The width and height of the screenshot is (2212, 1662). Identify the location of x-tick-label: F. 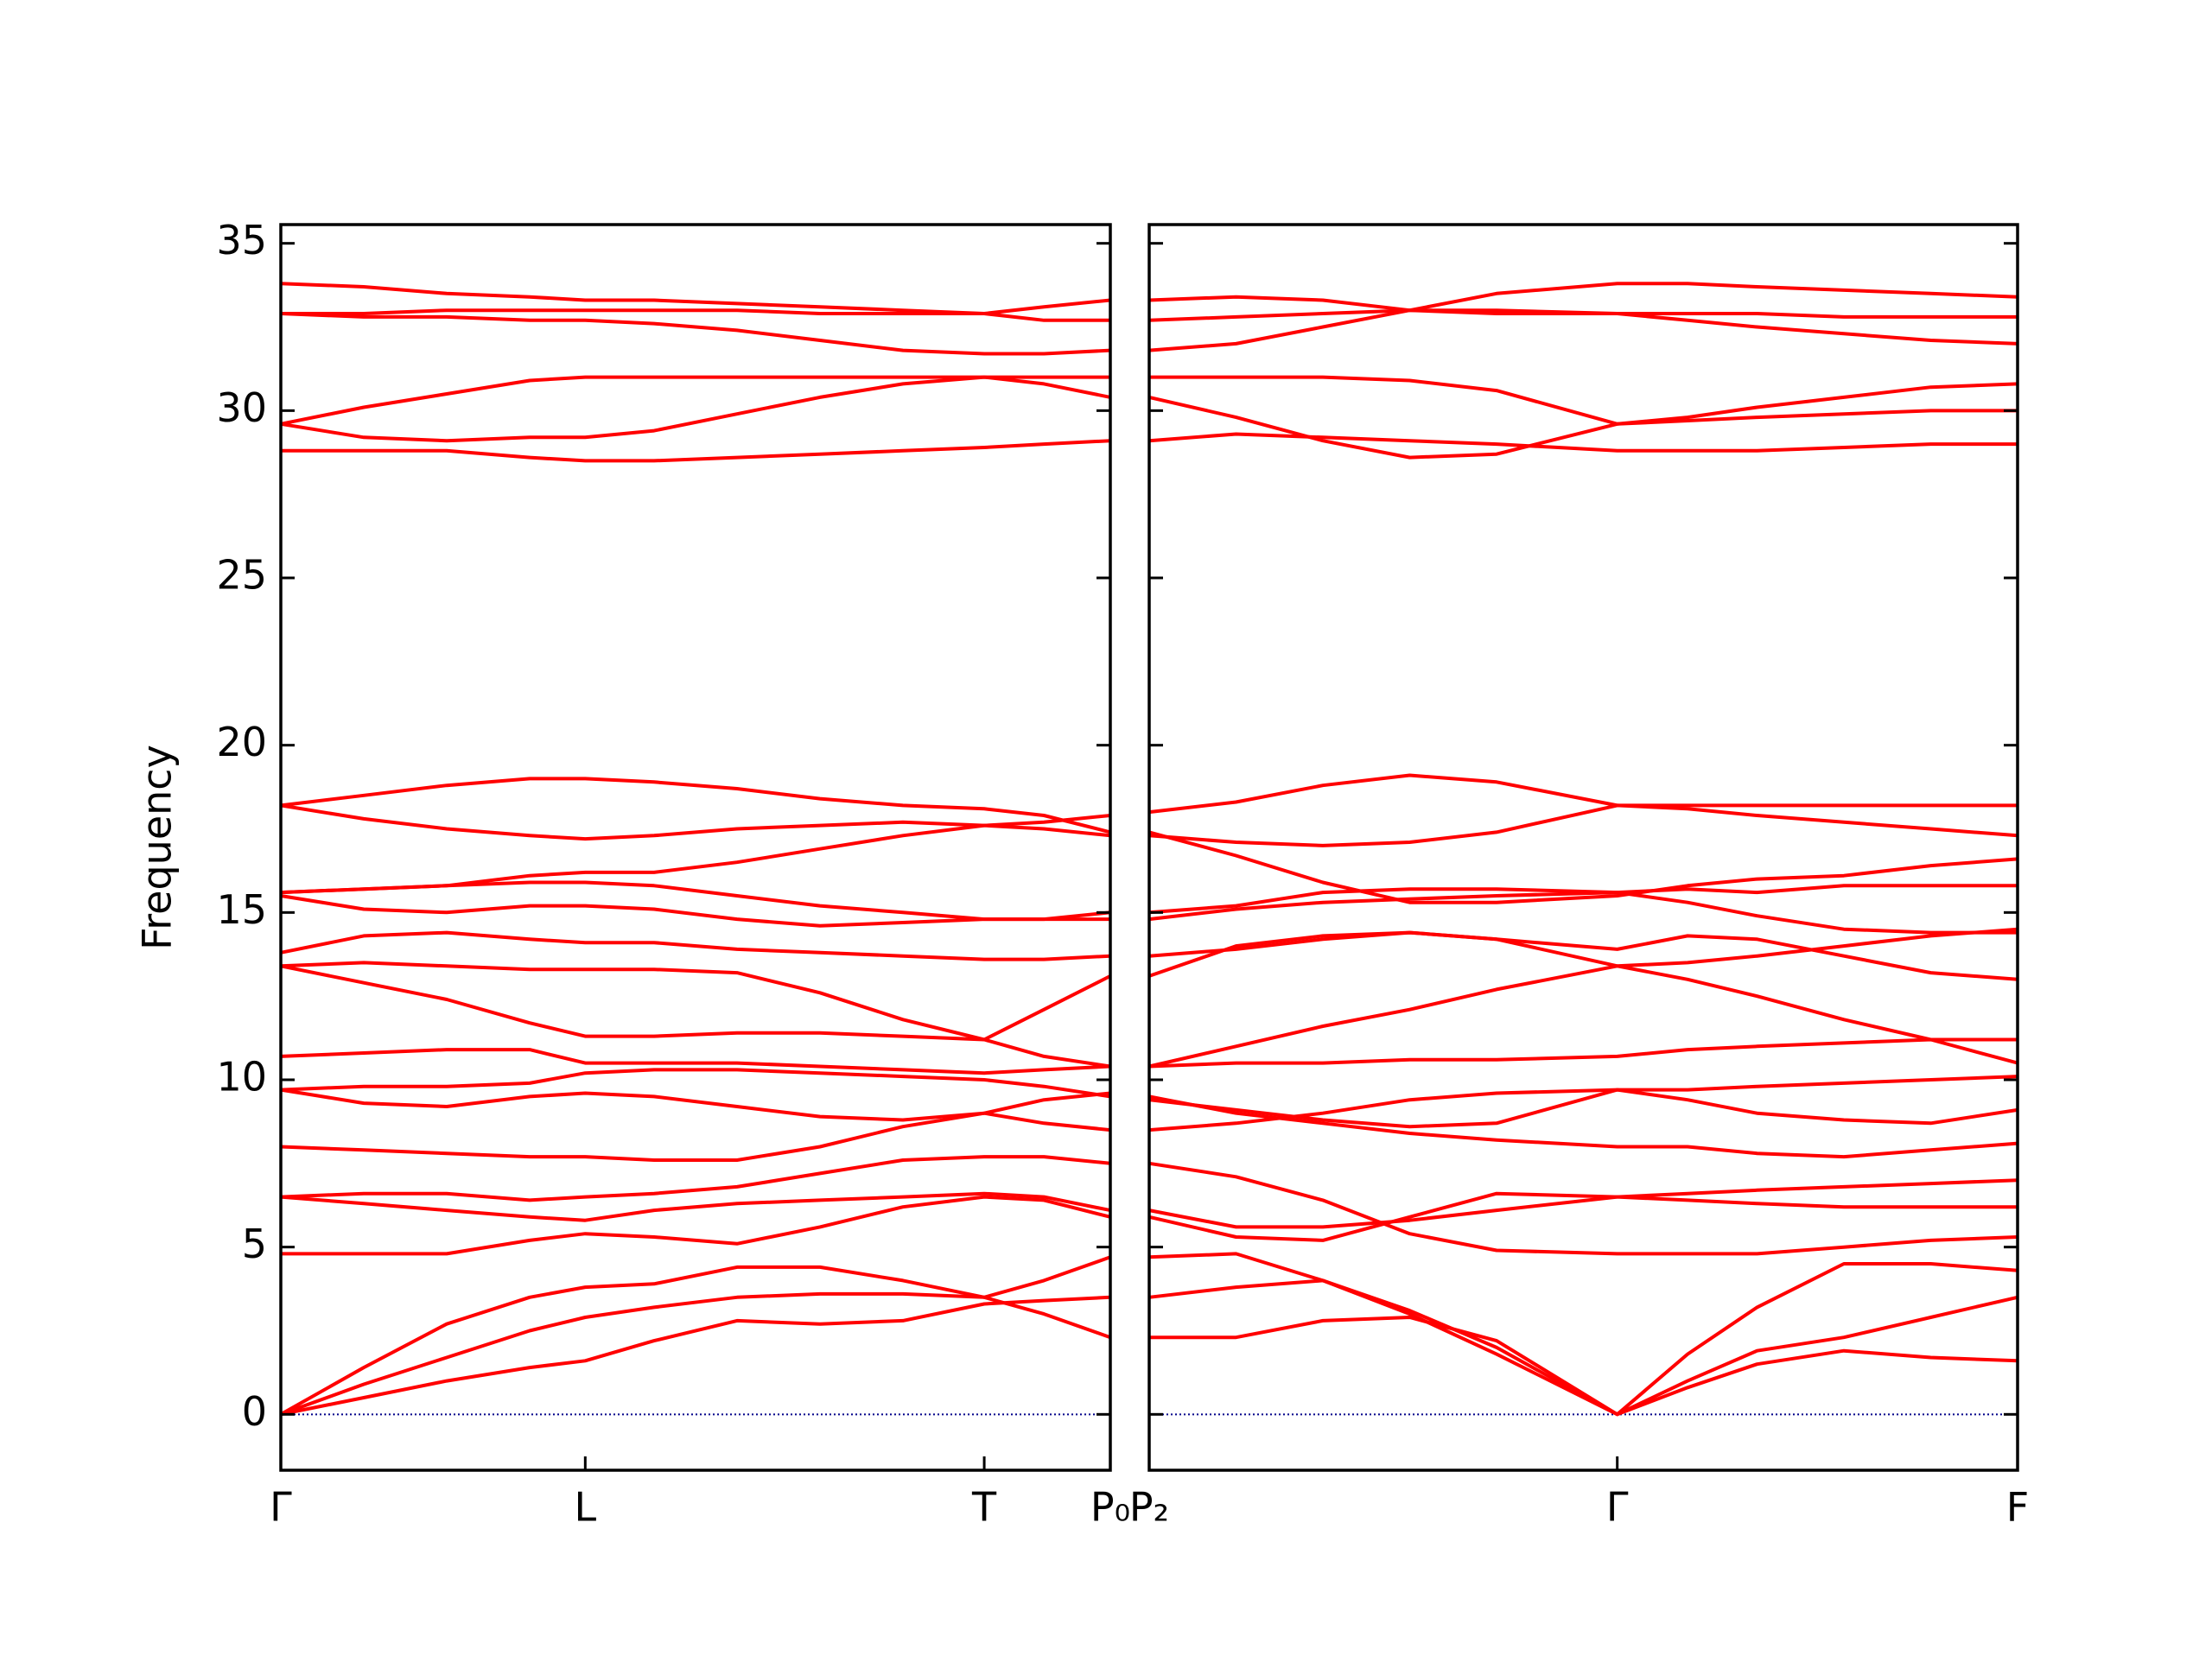
(2017, 1507).